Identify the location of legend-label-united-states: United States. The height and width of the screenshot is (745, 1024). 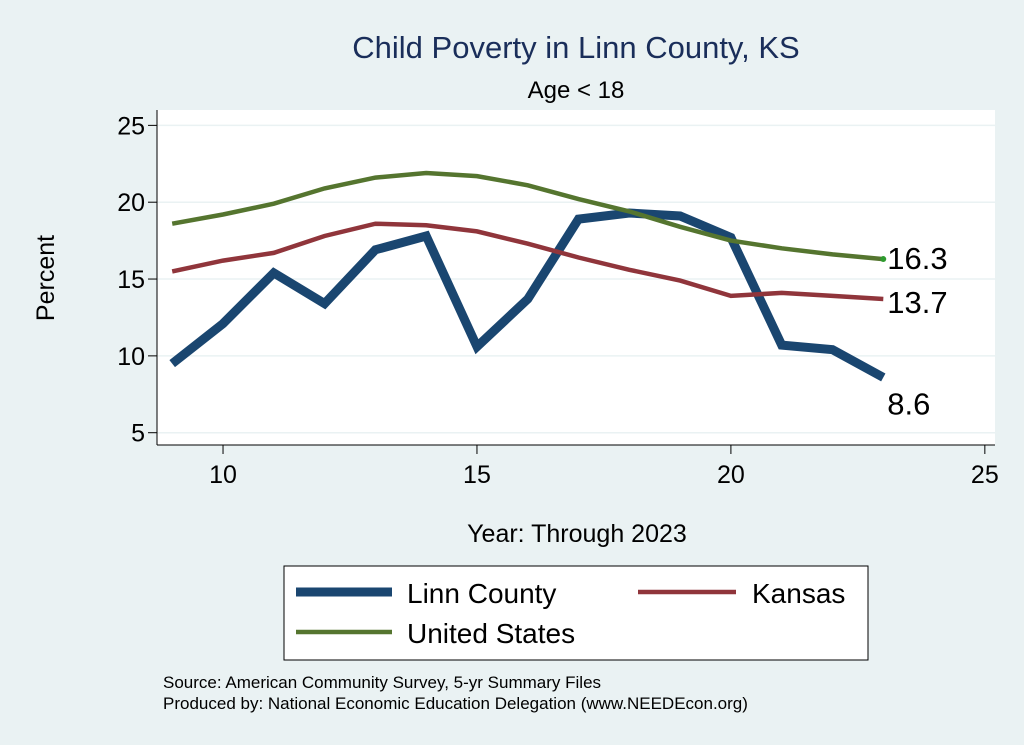
(491, 633).